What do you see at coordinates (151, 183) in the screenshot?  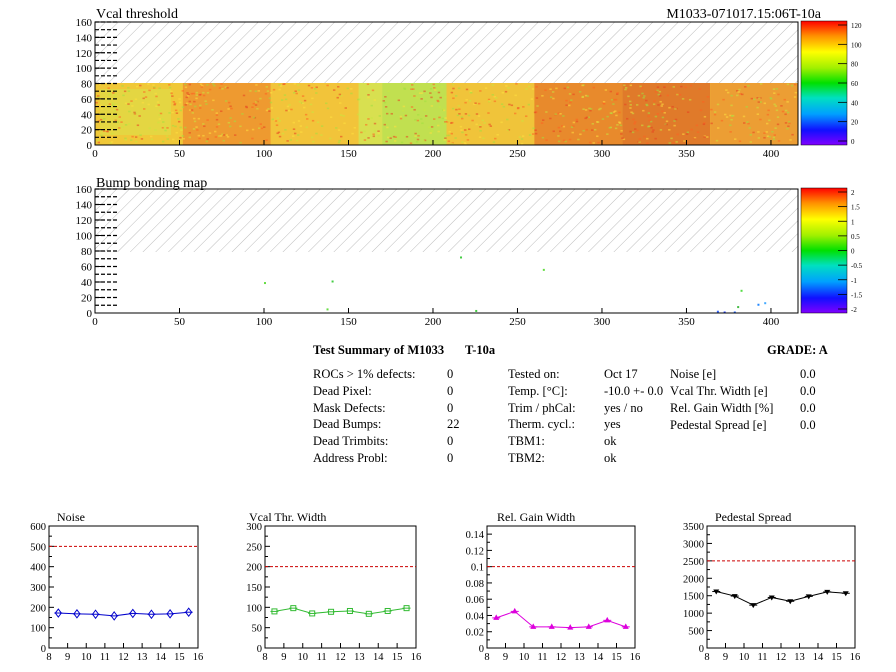 I see `map-title-bump: Bump bonding map` at bounding box center [151, 183].